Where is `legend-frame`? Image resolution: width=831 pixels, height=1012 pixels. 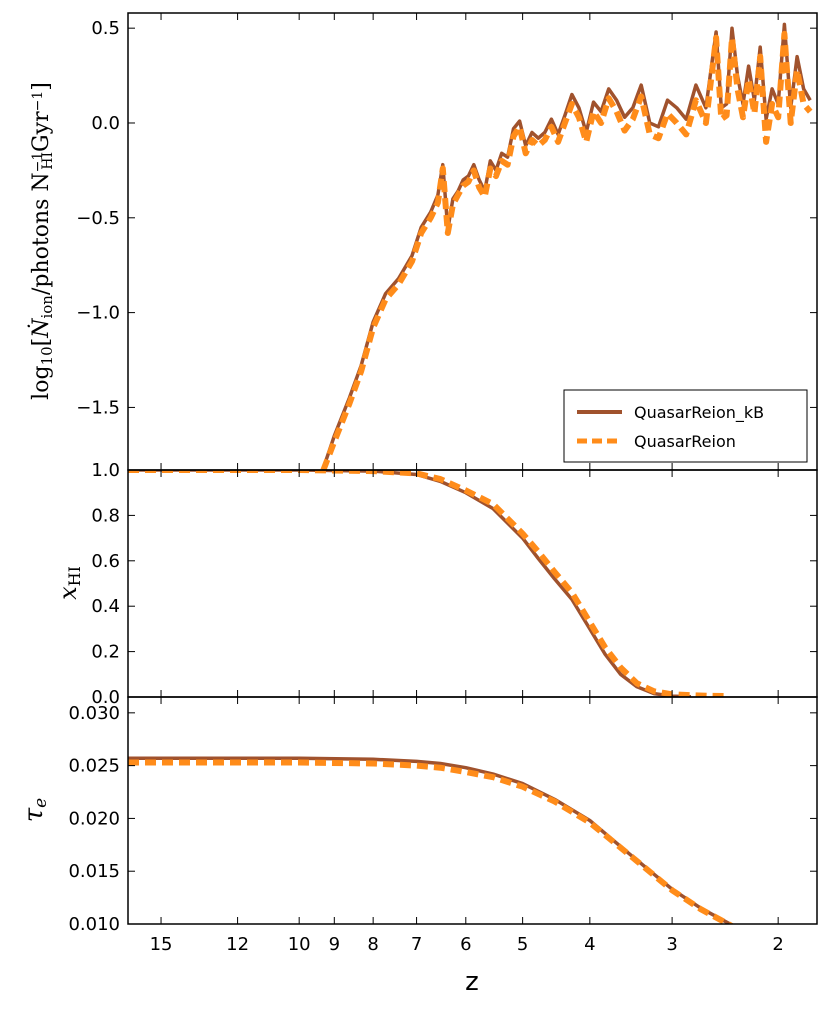 legend-frame is located at coordinates (685, 426).